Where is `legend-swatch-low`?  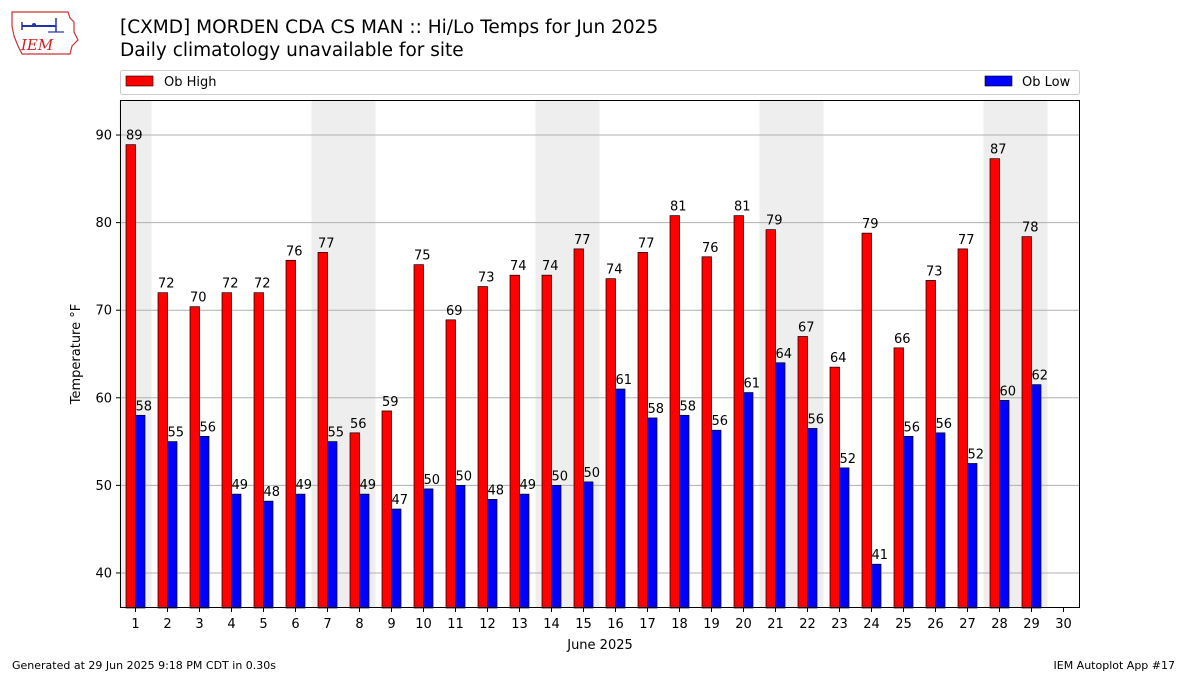 legend-swatch-low is located at coordinates (998, 81).